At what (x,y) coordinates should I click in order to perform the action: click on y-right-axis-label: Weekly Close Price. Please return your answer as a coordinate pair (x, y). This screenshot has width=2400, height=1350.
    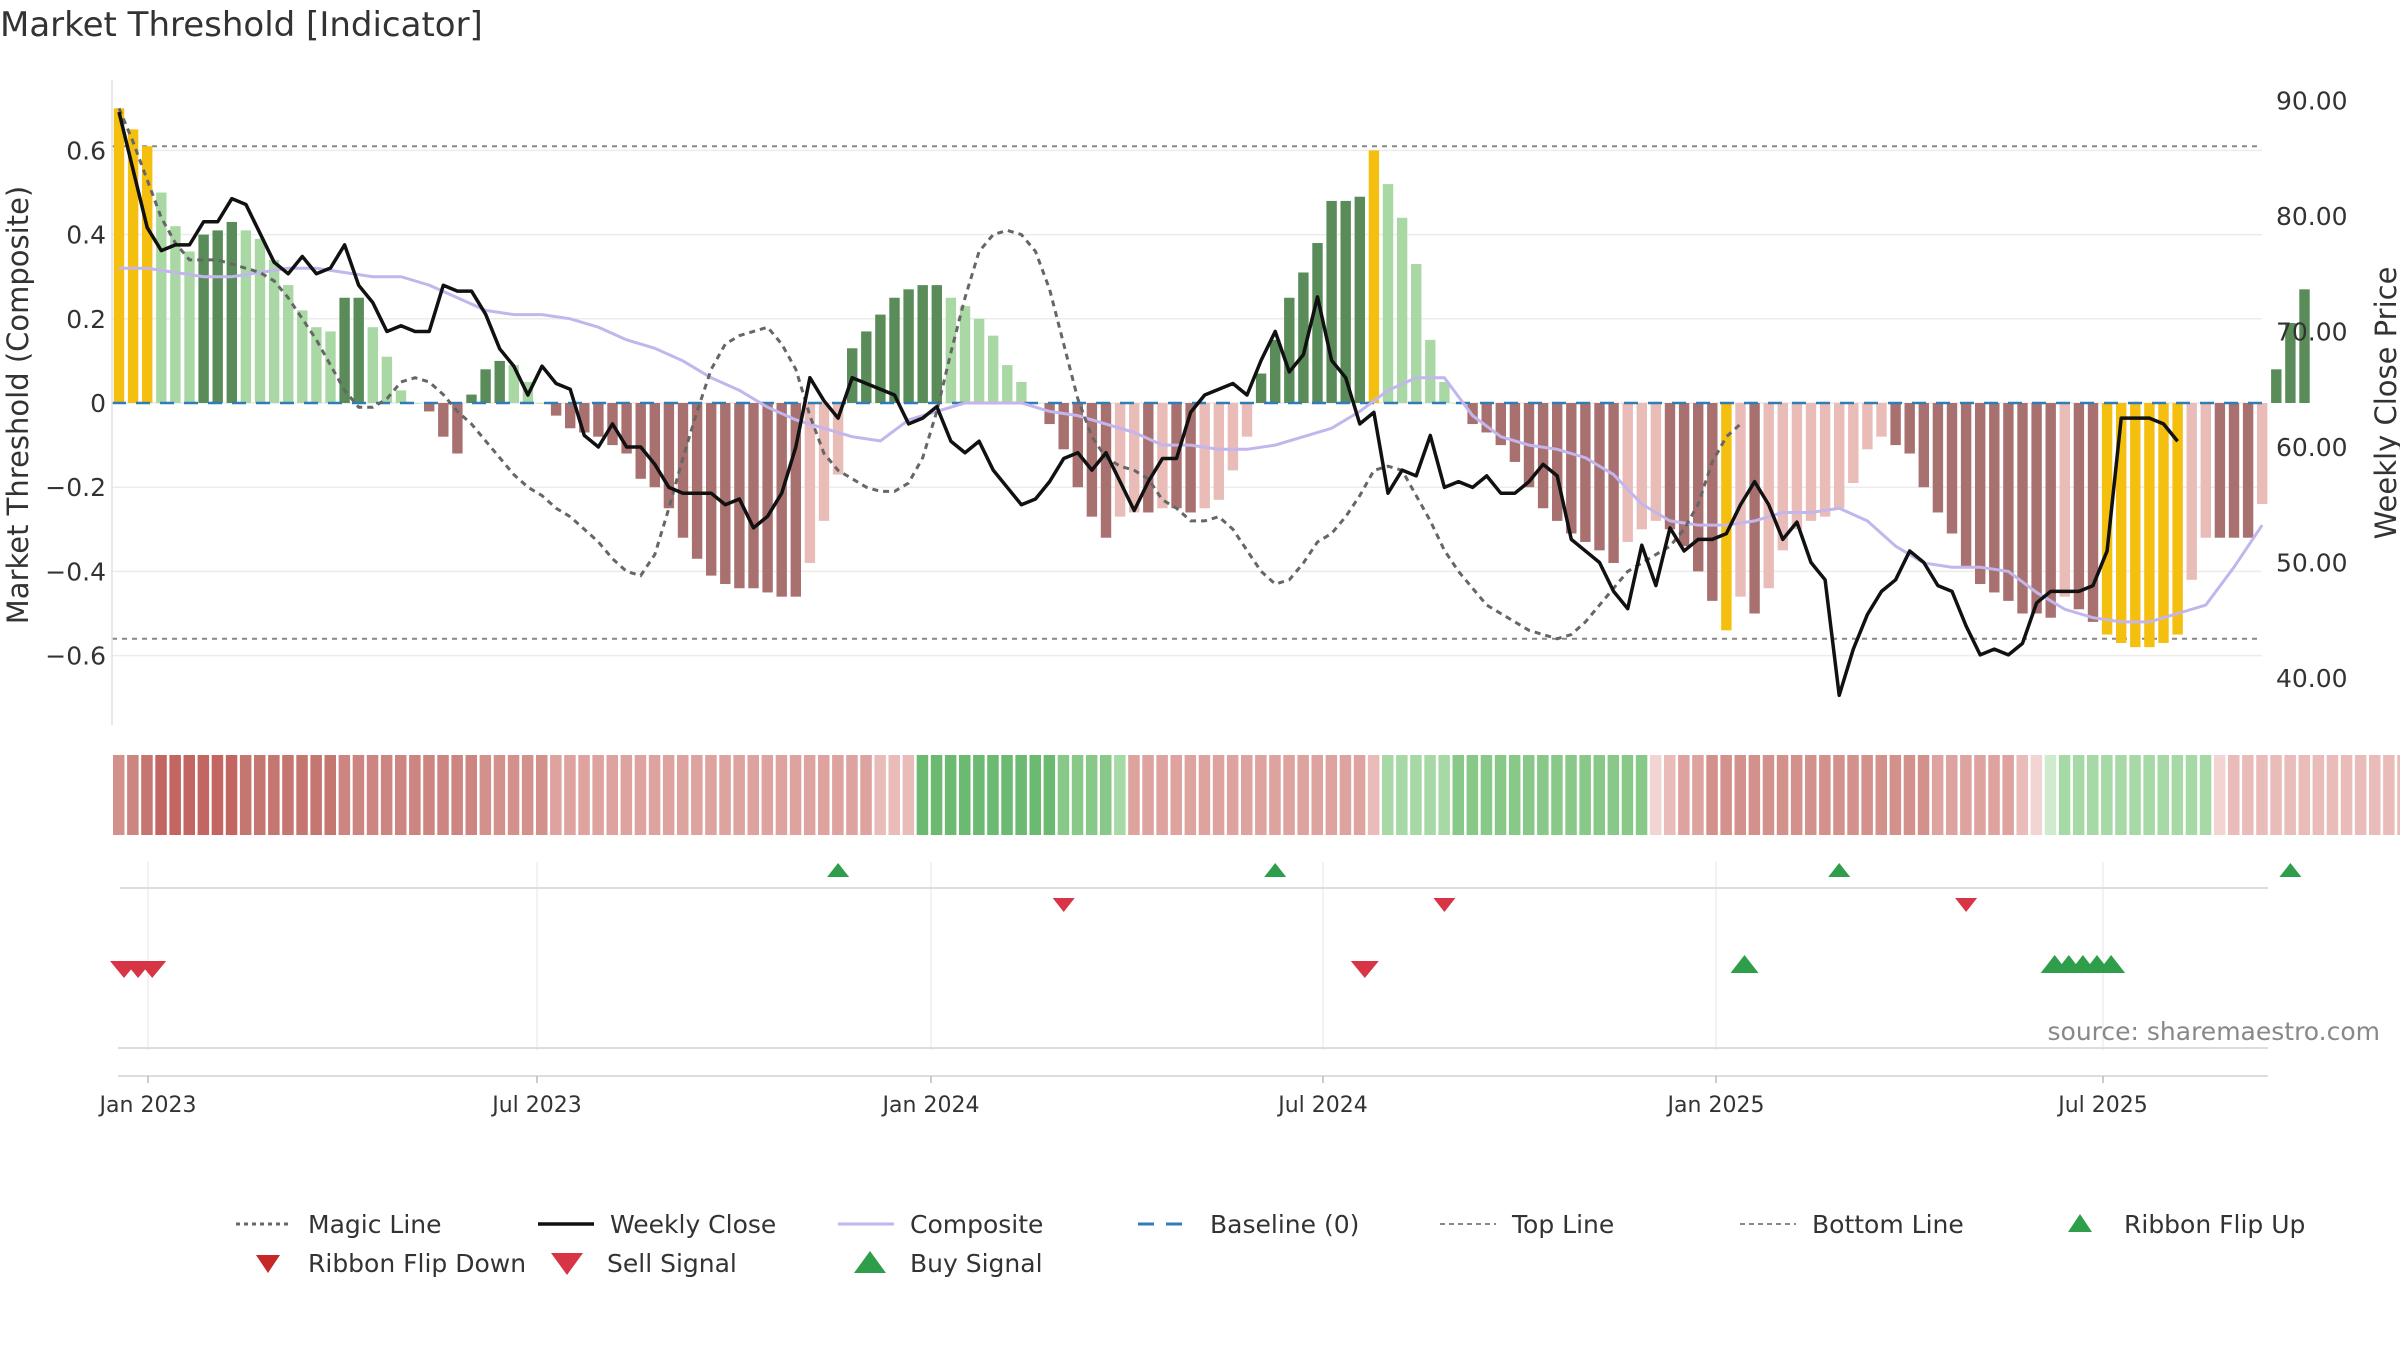
    Looking at the image, I should click on (2384, 403).